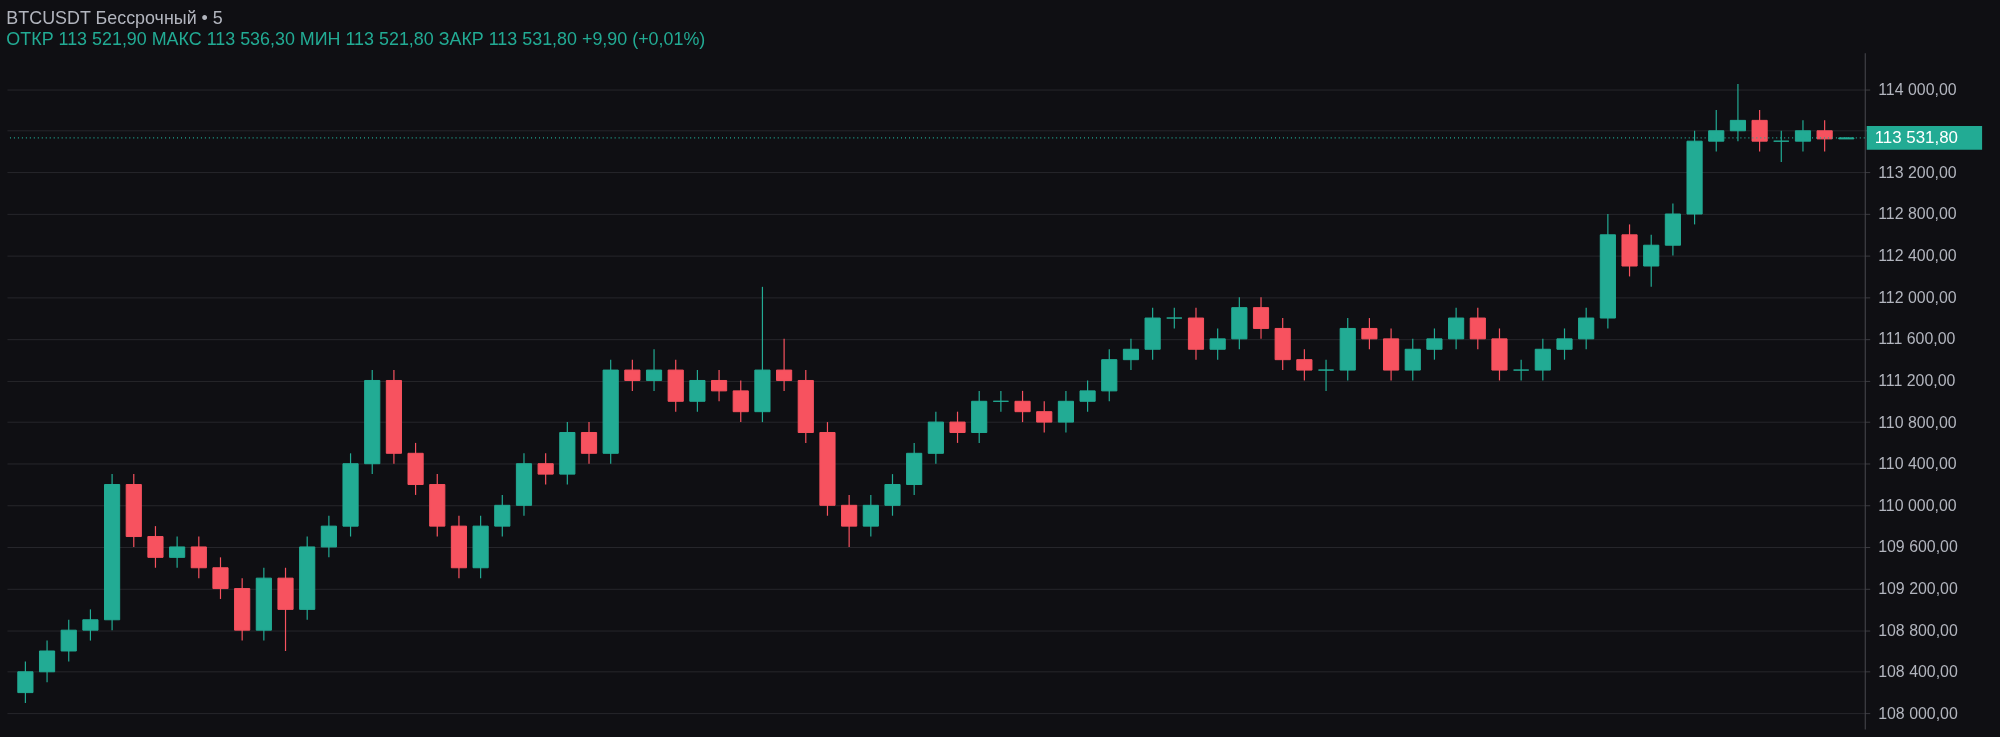 Image resolution: width=2000 pixels, height=755 pixels. Describe the element at coordinates (1917, 214) in the screenshot. I see `y-tick-label: 112 800,00` at that location.